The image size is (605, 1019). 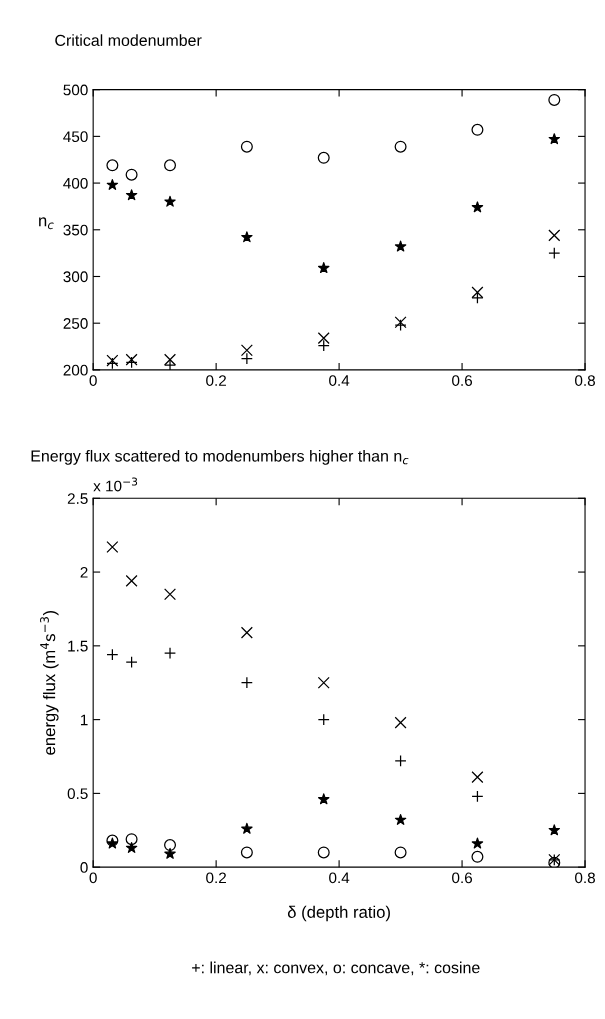 I want to click on y-tick-label: 450, so click(x=75, y=137).